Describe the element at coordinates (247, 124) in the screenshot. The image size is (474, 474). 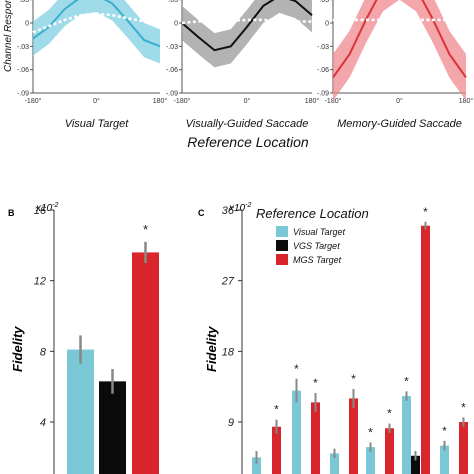
I see `panel-a-subplot-xlabel: Visually-Guided Saccade` at that location.